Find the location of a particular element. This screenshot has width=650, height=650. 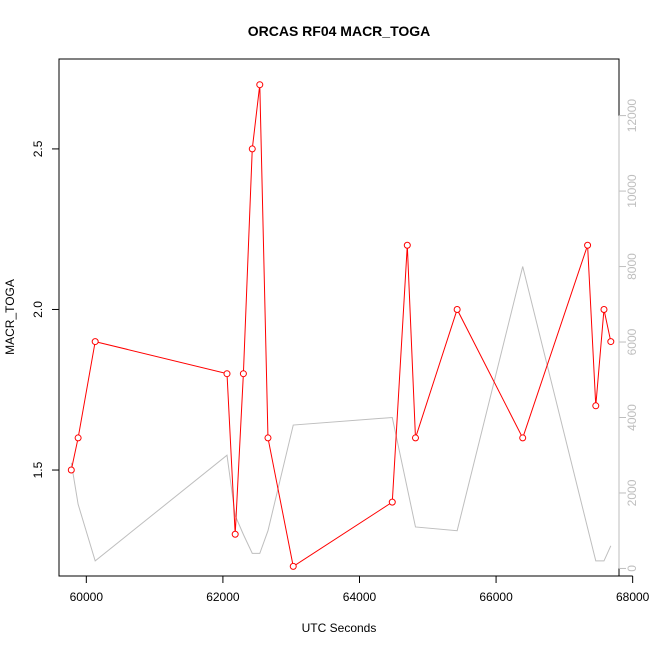

y2-tick-label: 4000 is located at coordinates (632, 417).